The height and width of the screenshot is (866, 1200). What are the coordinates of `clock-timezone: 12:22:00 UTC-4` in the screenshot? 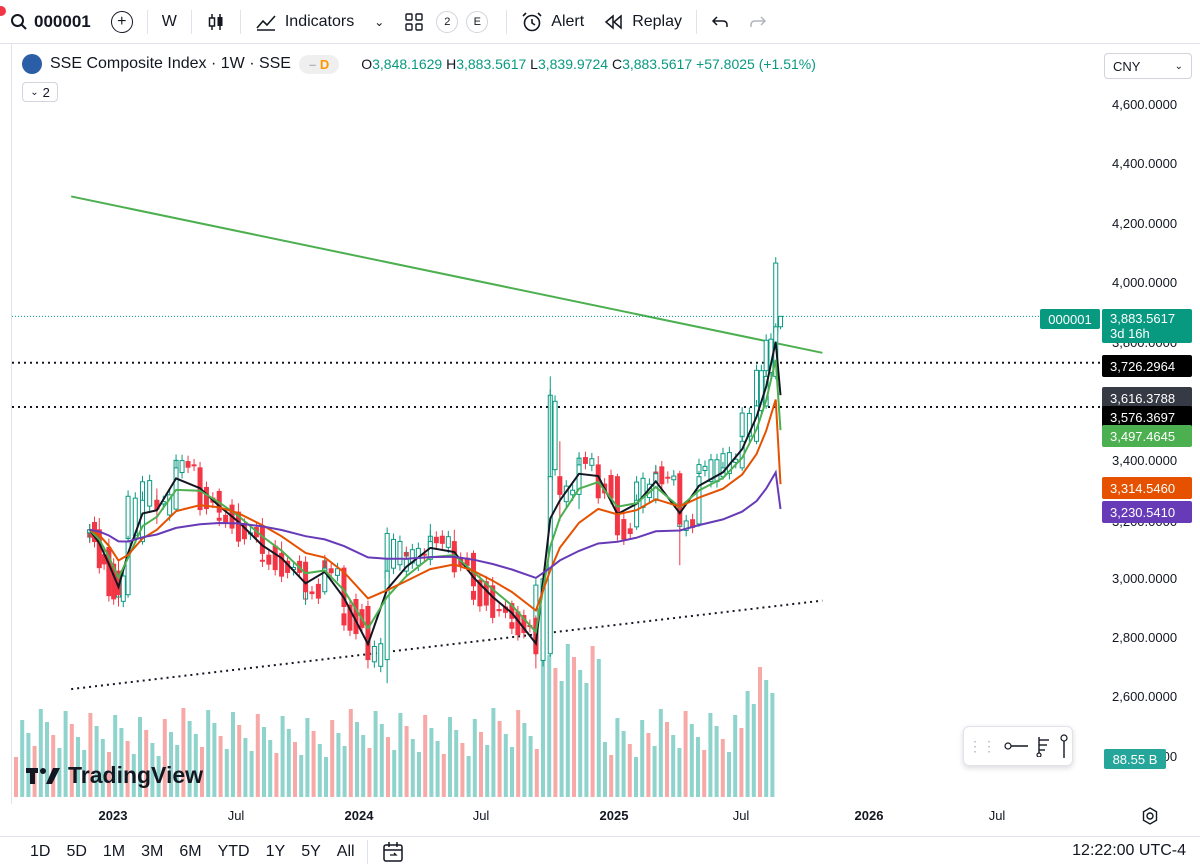 It's located at (1129, 850).